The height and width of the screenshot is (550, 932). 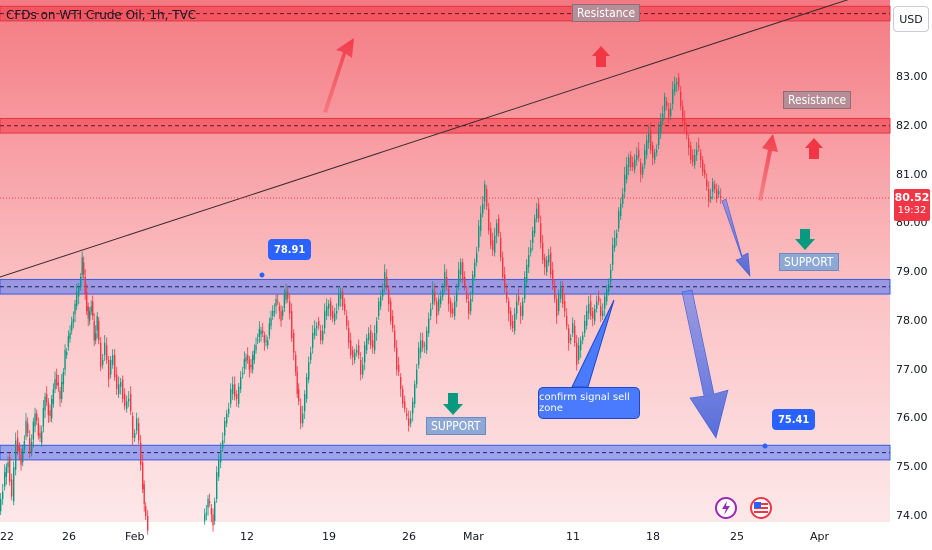 What do you see at coordinates (589, 403) in the screenshot?
I see `confirm-signal-note: confirm signal sell zone` at bounding box center [589, 403].